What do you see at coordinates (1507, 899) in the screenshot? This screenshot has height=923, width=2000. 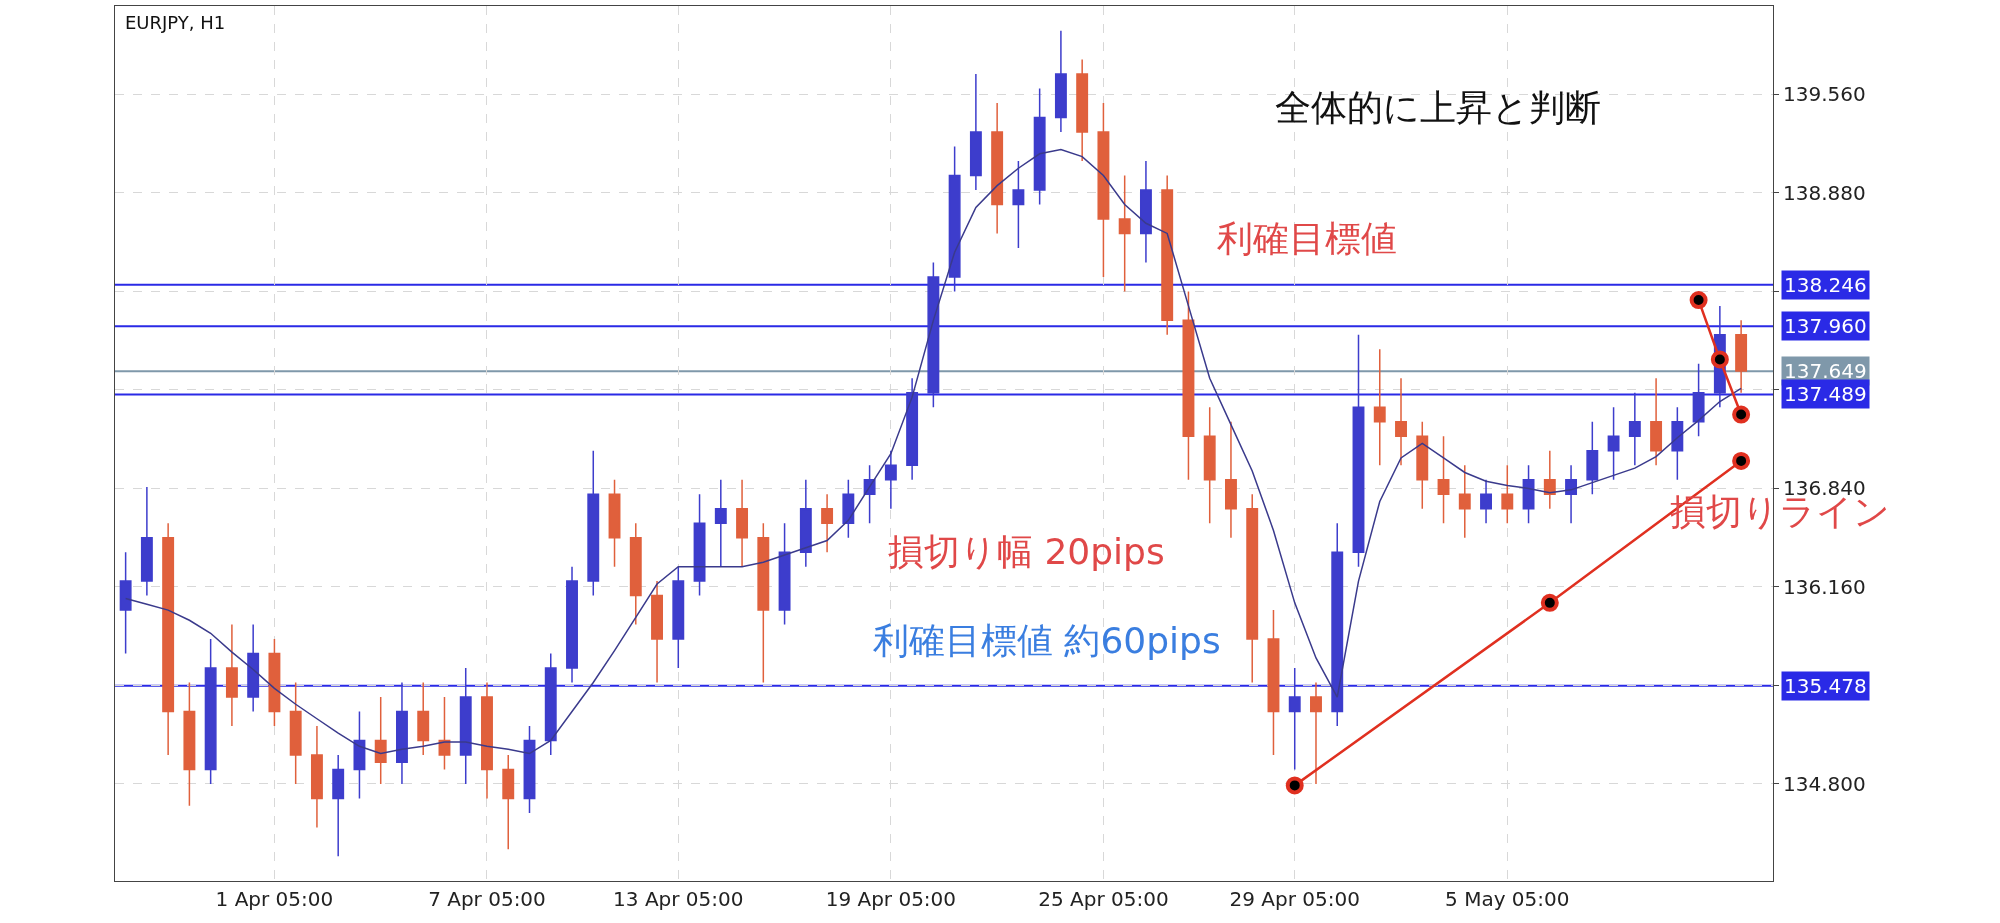 I see `x-tick-label: 5 May 05:00` at bounding box center [1507, 899].